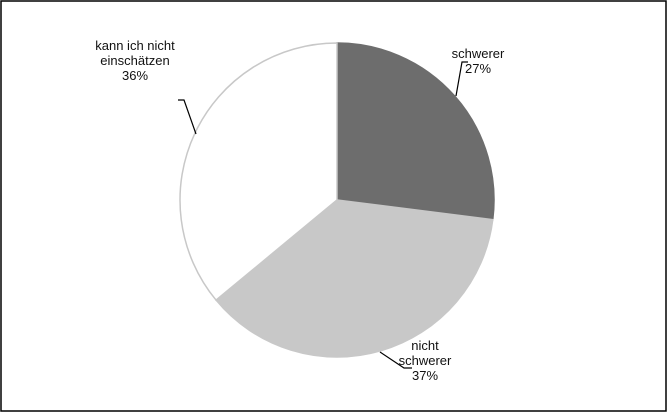  I want to click on category-label: kann ich nicht einschätzen, so click(135, 53).